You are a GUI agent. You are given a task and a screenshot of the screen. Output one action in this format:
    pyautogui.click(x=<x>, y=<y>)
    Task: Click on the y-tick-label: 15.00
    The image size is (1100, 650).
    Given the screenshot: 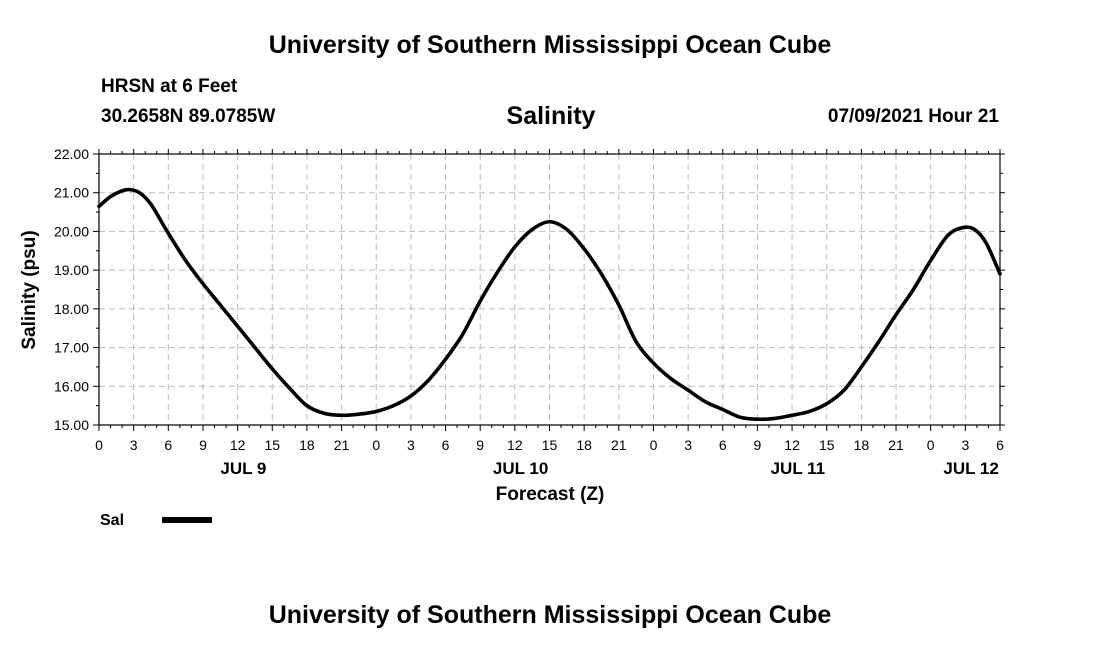 What is the action you would take?
    pyautogui.click(x=71, y=425)
    